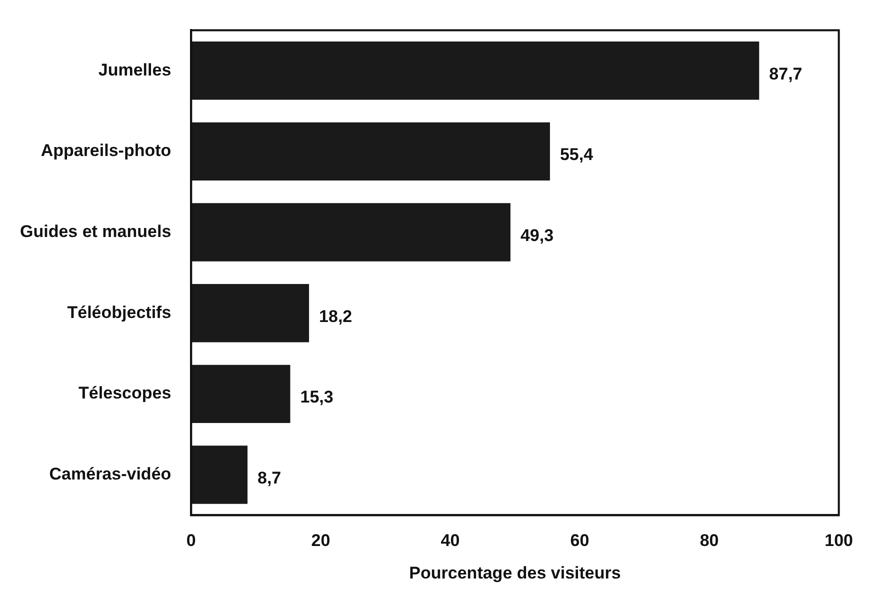 The image size is (869, 596). I want to click on y-tick-label: Télescopes, so click(125, 393).